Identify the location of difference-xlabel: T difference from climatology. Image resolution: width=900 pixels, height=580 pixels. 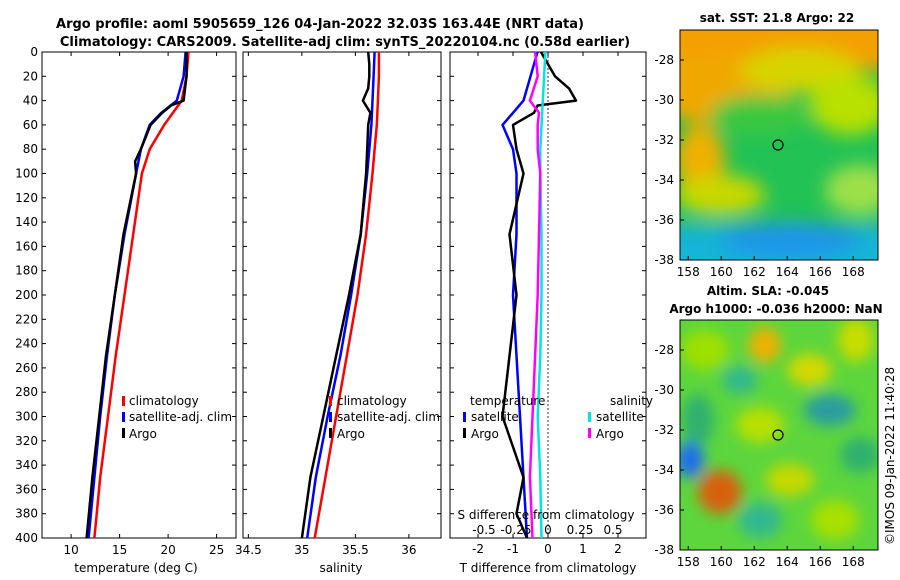
(548, 568).